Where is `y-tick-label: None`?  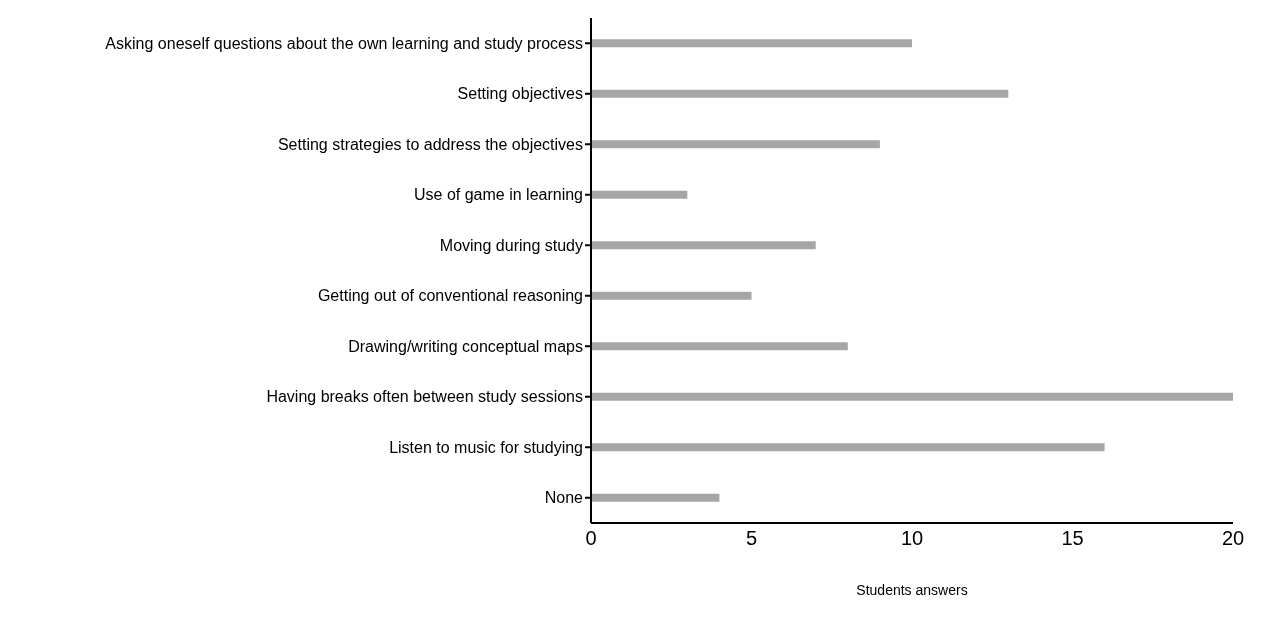 y-tick-label: None is located at coordinates (564, 498).